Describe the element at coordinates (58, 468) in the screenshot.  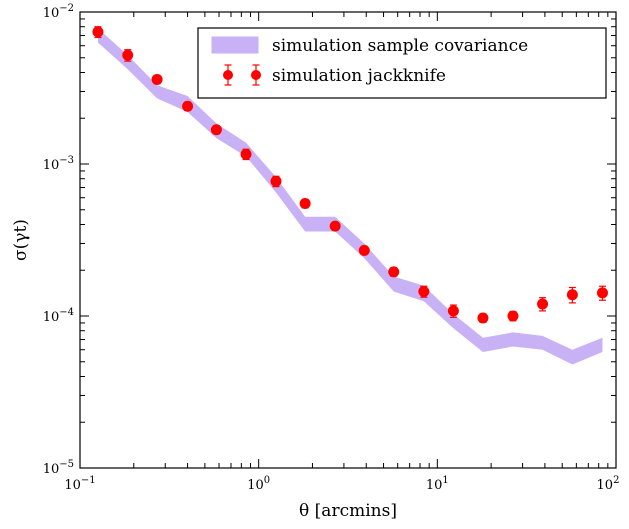
I see `y-tick-label: 10⁻⁵` at that location.